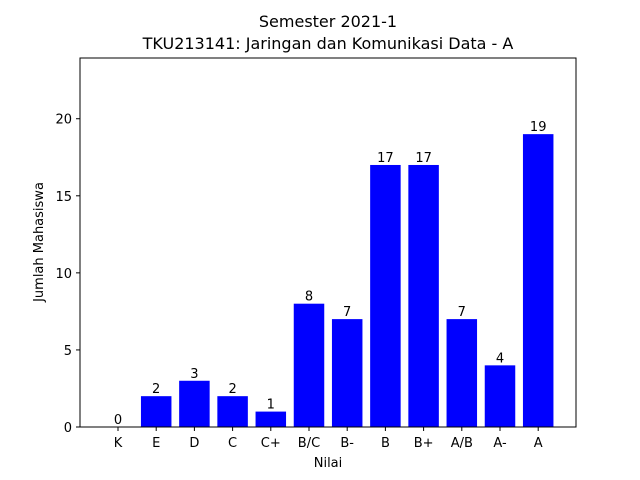  Describe the element at coordinates (500, 358) in the screenshot. I see `data-label-A-: 4` at that location.